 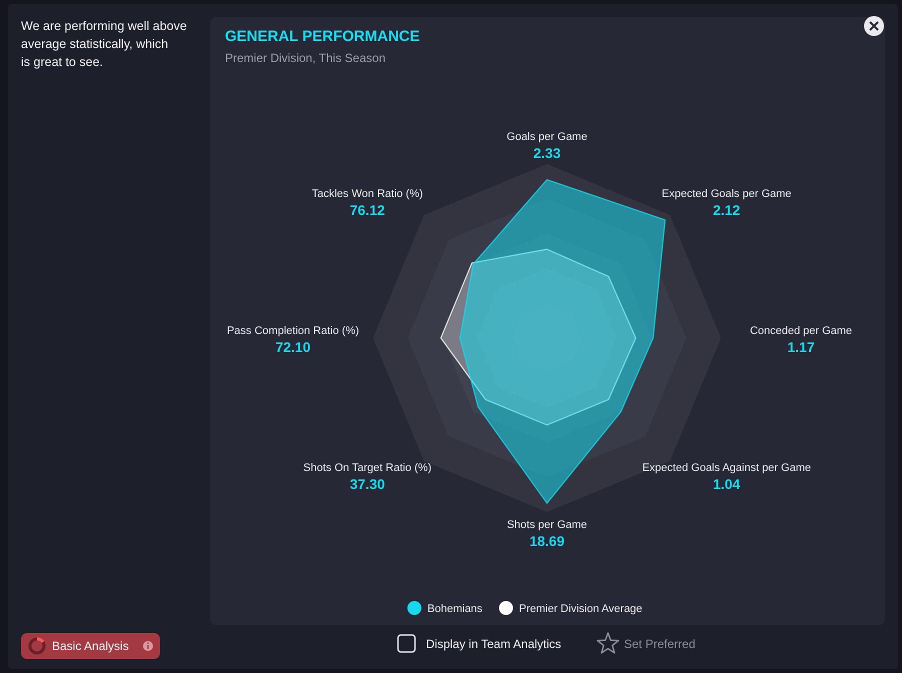 What do you see at coordinates (322, 36) in the screenshot?
I see `chart-title: GENERAL PERFORMANCE` at bounding box center [322, 36].